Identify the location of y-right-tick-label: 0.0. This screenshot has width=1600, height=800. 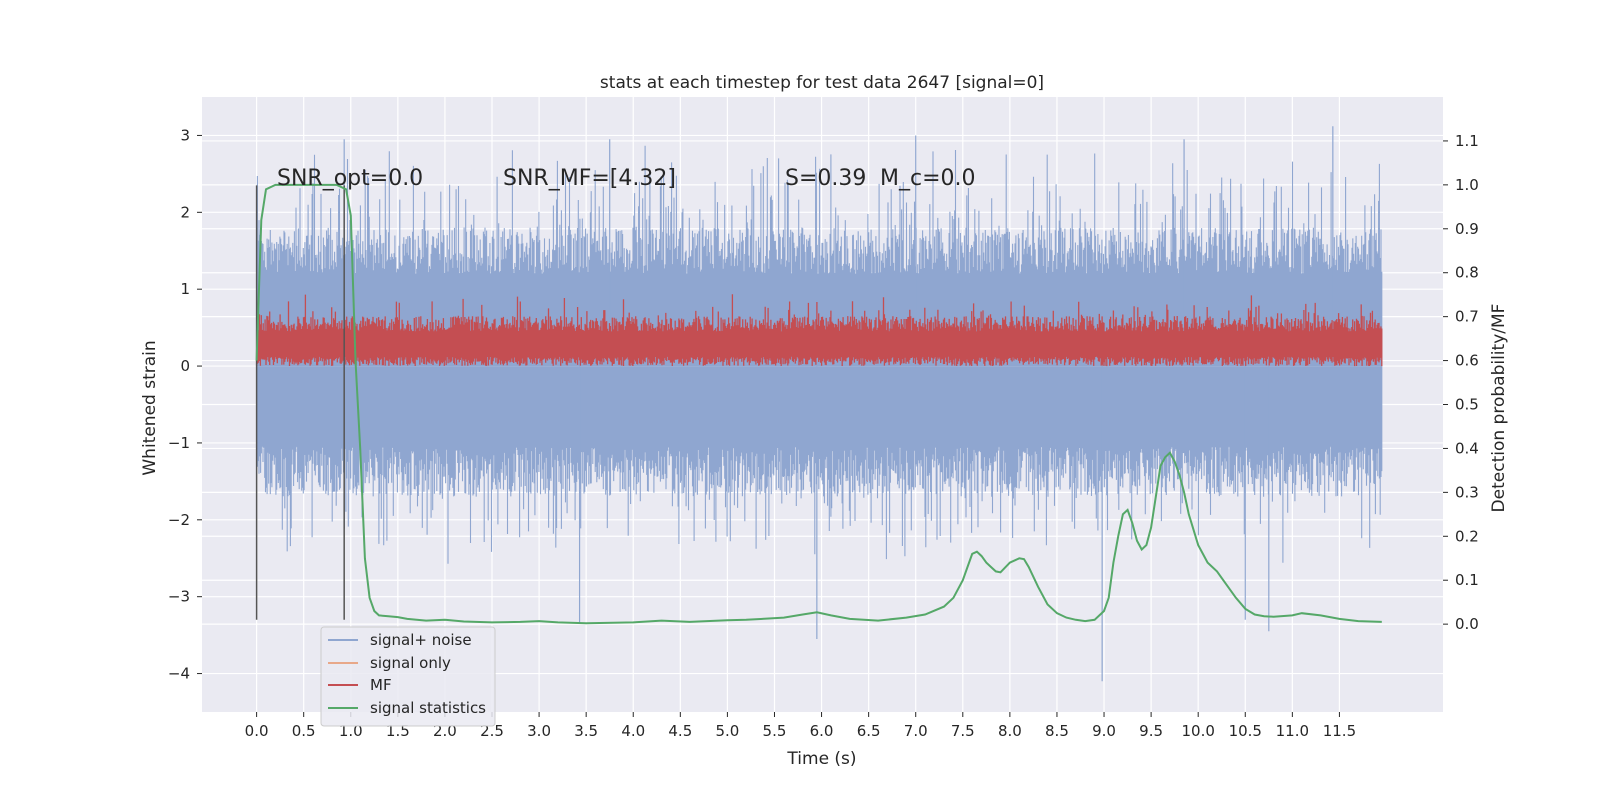
(1467, 624).